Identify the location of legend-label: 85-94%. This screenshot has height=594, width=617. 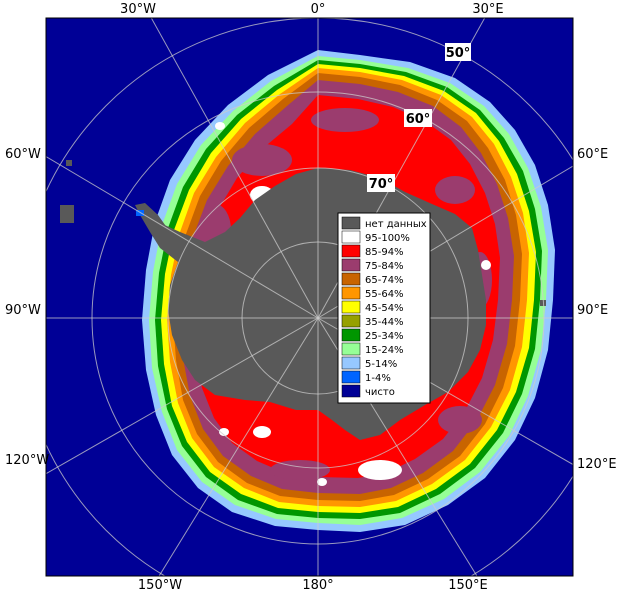
(384, 252).